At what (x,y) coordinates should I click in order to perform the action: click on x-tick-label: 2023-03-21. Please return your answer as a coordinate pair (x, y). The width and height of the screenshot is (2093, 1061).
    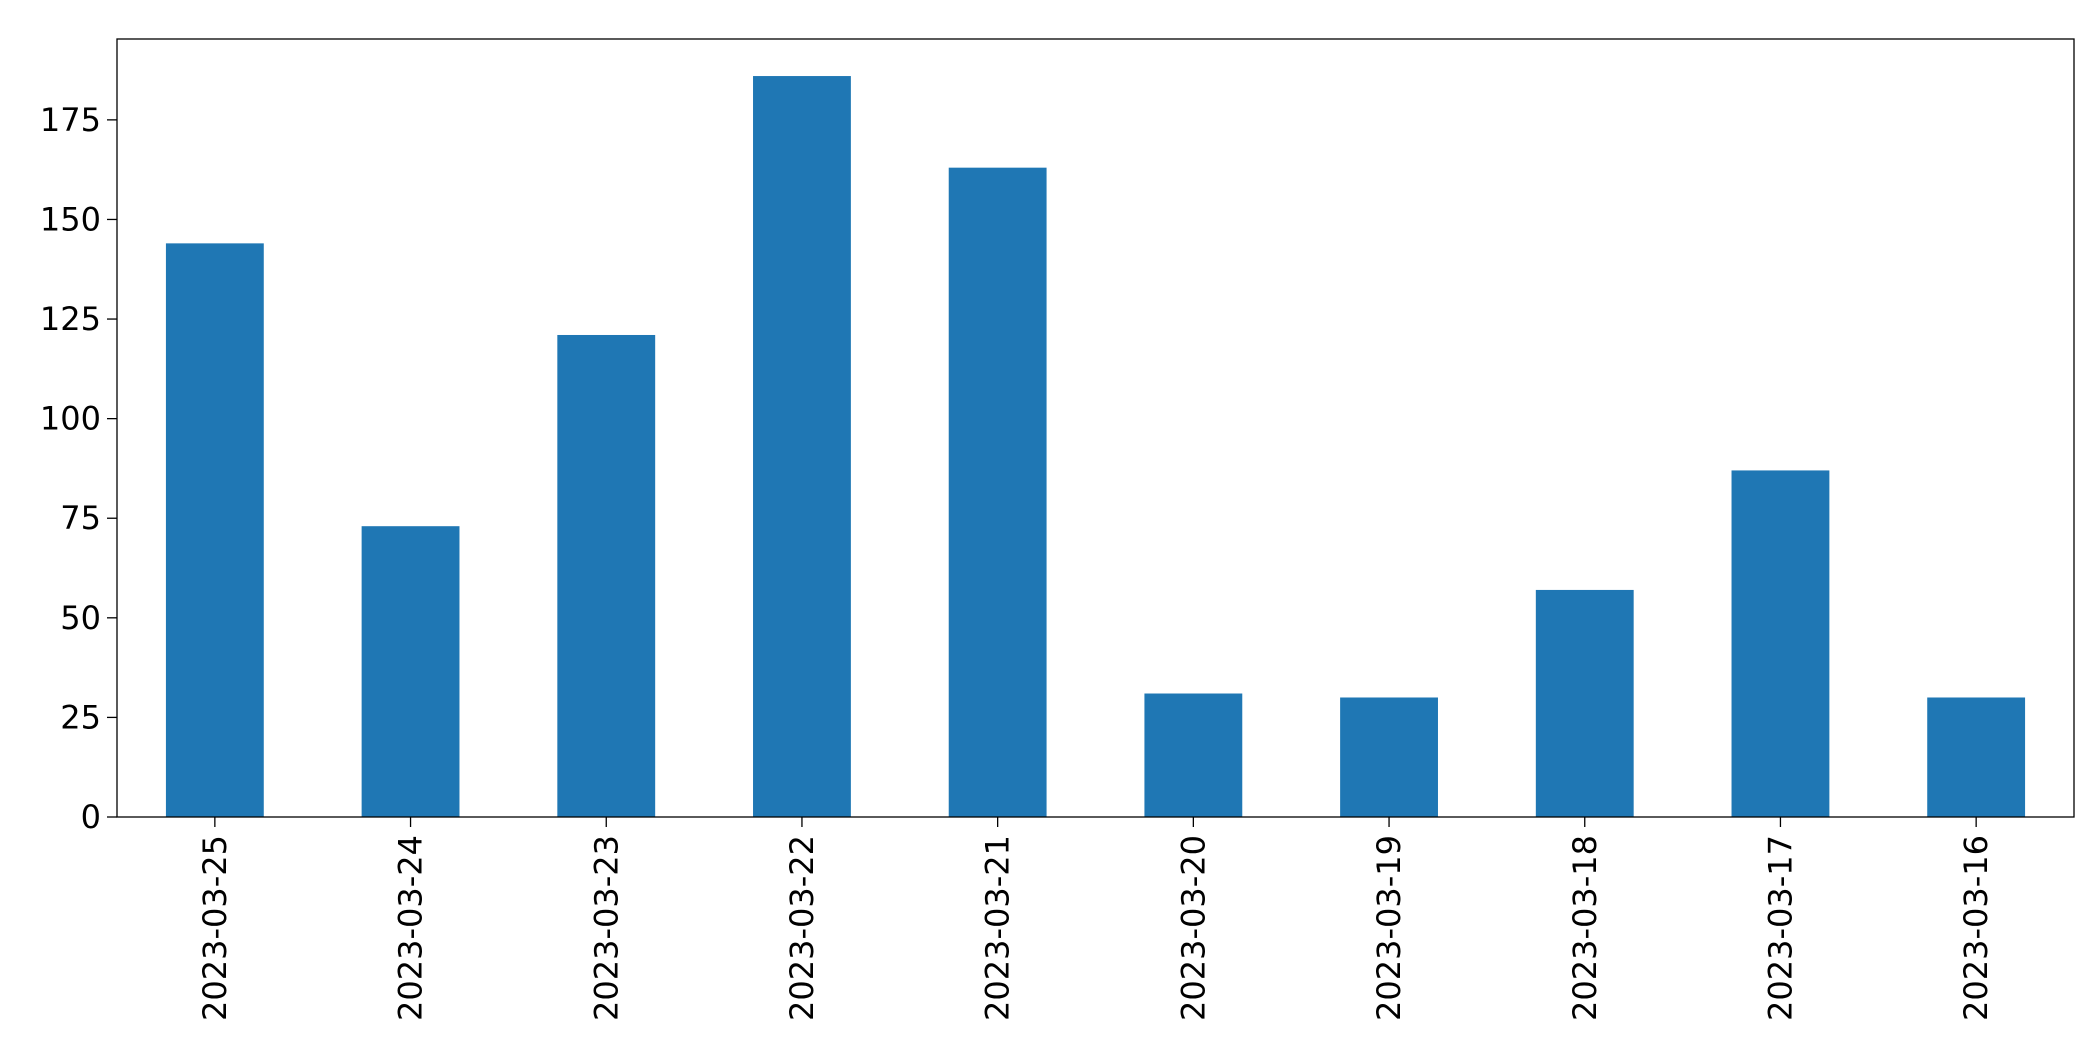
    Looking at the image, I should click on (998, 928).